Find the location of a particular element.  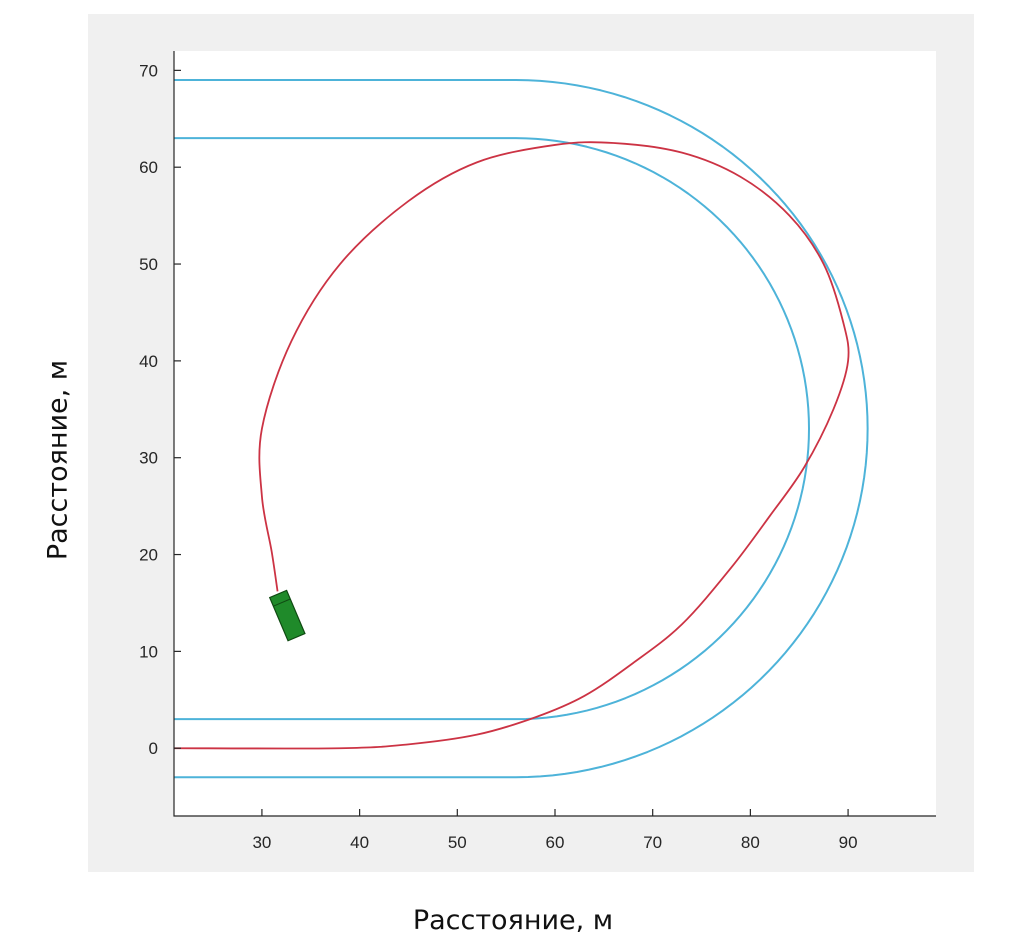

vehicle-body is located at coordinates (287, 615).